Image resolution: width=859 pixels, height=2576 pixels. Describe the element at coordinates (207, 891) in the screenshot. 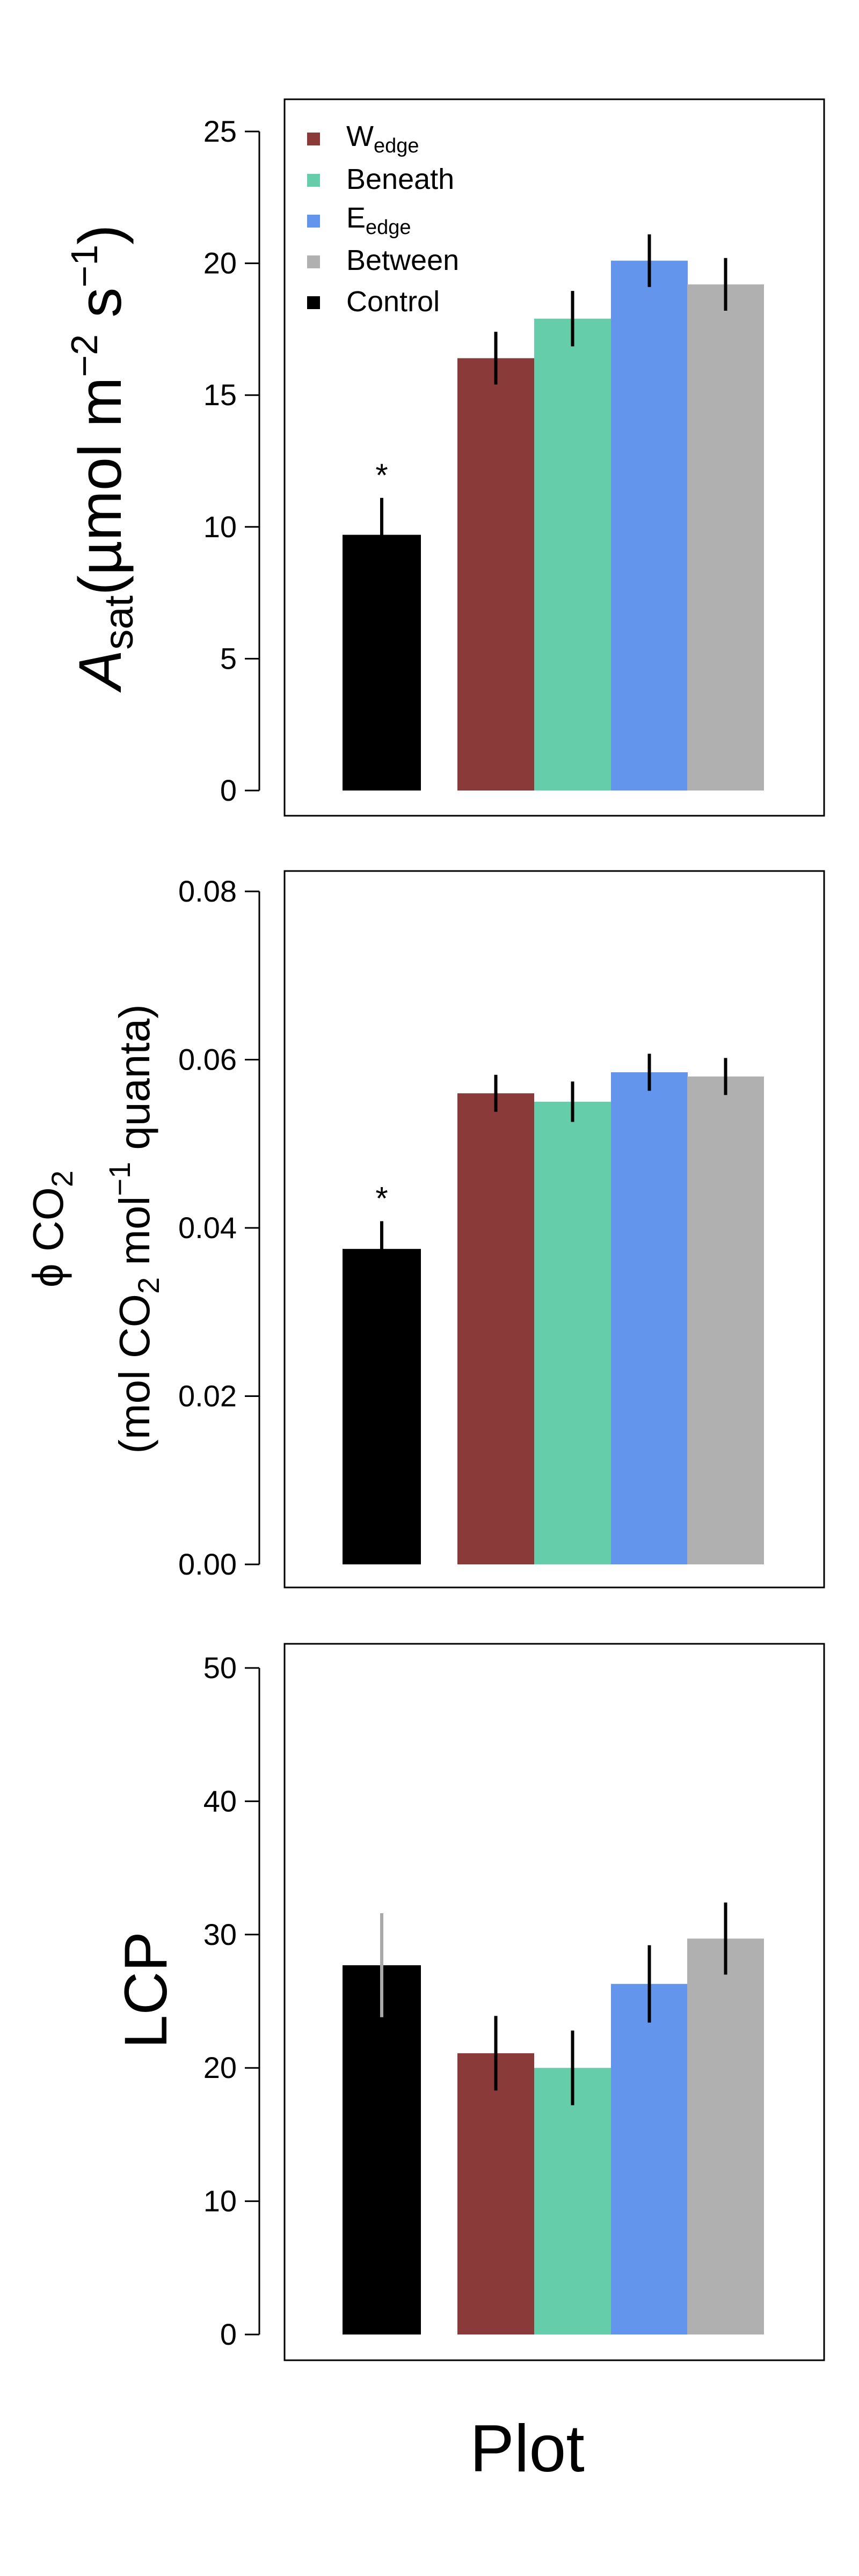

I see `y-tick-label: 0.08` at that location.